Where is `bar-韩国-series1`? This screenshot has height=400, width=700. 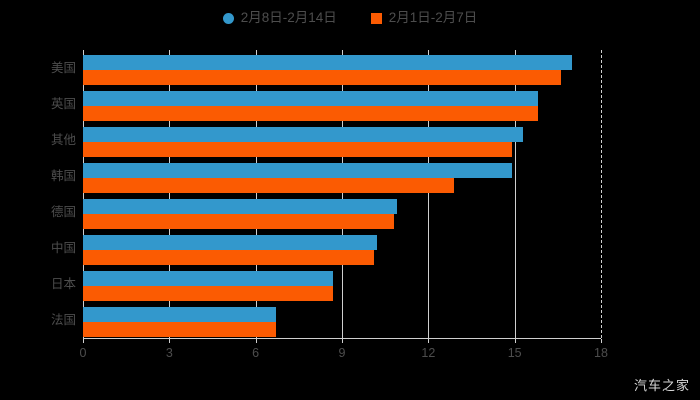
bar-韩国-series1 is located at coordinates (269, 185).